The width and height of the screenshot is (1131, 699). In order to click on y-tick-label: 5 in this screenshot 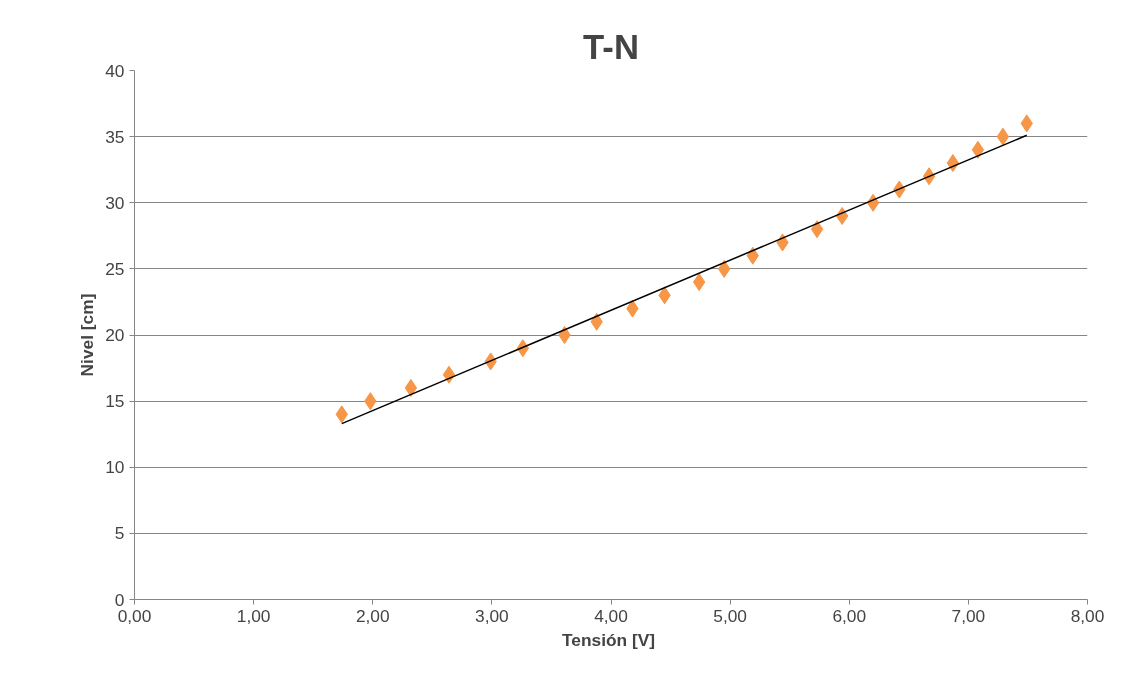, I will do `click(119, 533)`.